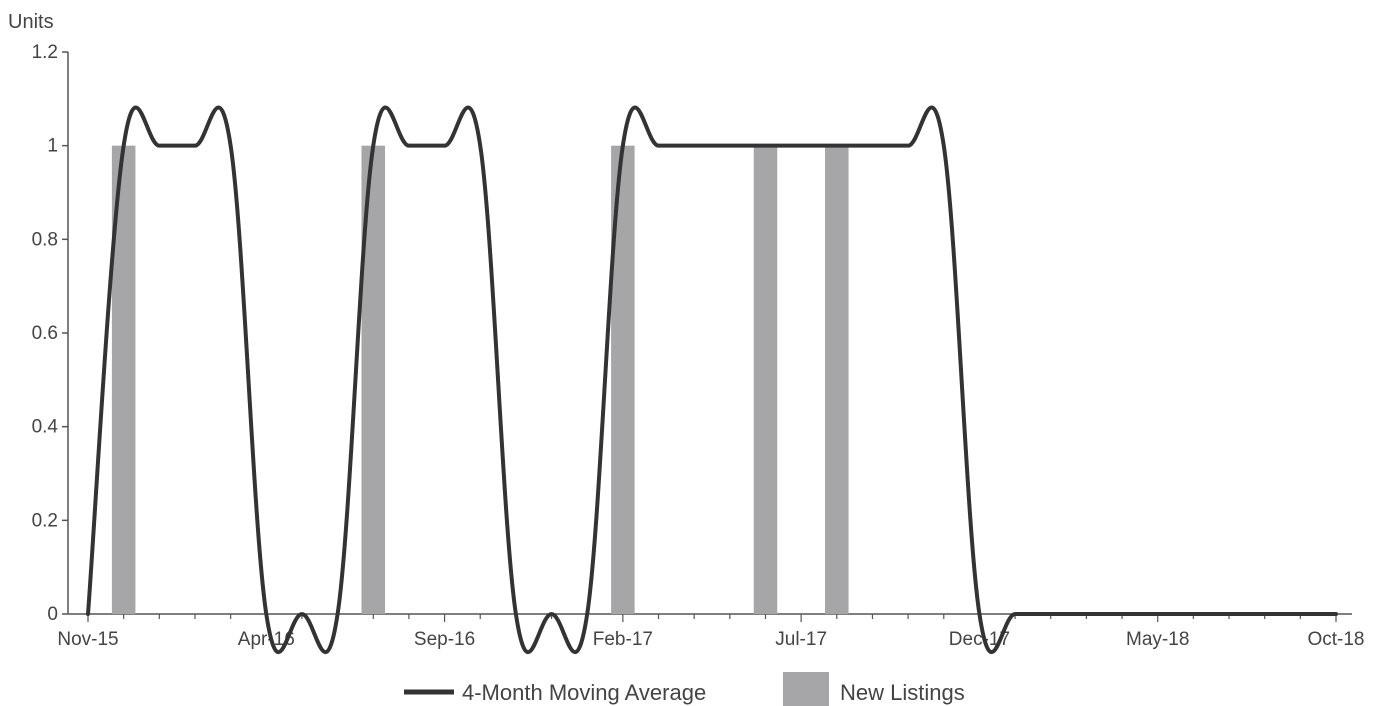 The width and height of the screenshot is (1383, 706). What do you see at coordinates (623, 639) in the screenshot?
I see `x-tick-label: Feb-17` at bounding box center [623, 639].